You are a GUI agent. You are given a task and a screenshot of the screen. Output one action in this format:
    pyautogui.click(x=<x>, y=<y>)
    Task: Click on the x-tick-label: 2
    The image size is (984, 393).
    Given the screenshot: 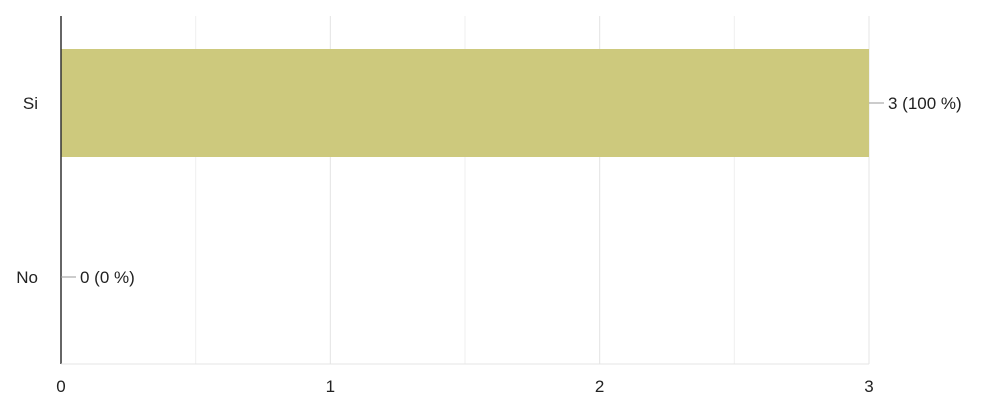 What is the action you would take?
    pyautogui.click(x=599, y=385)
    